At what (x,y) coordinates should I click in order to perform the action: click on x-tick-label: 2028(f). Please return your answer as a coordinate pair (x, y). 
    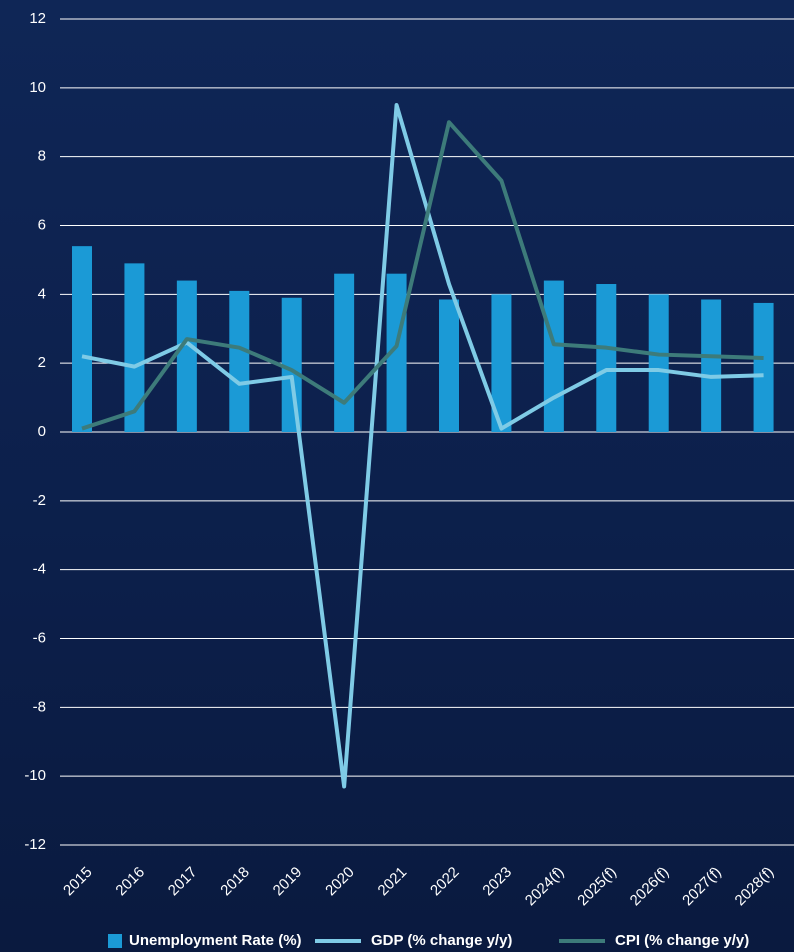
    Looking at the image, I should click on (755, 887).